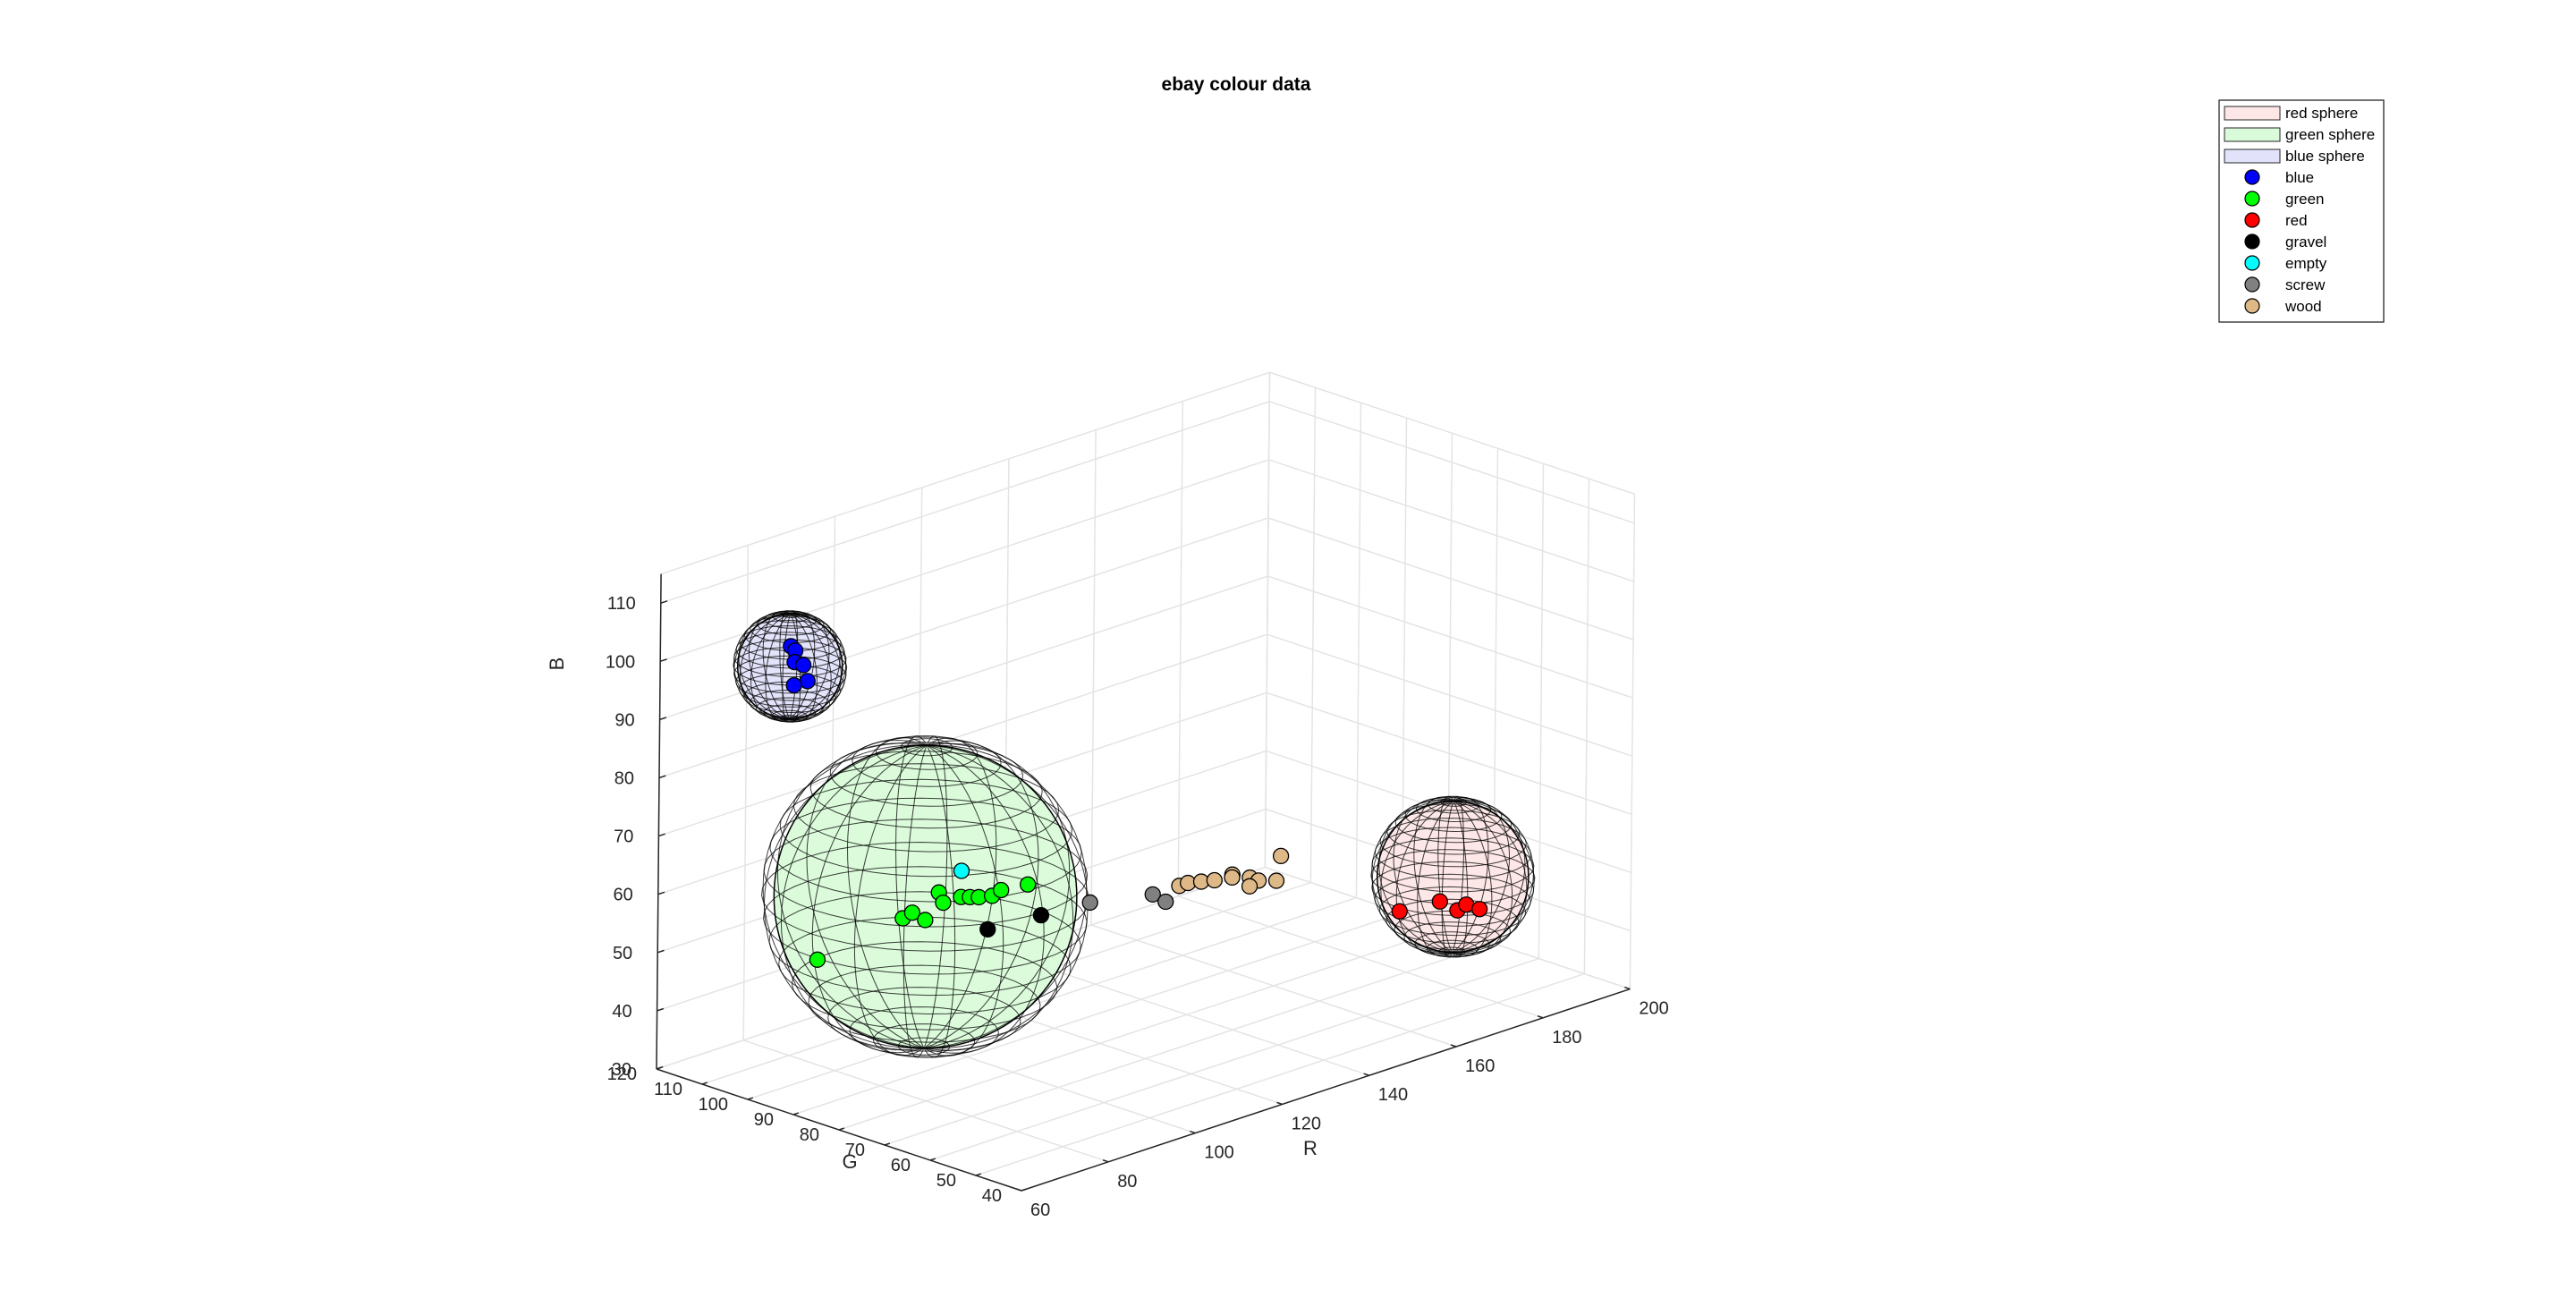 The width and height of the screenshot is (2576, 1298). Describe the element at coordinates (1040, 1210) in the screenshot. I see `x-tick-label: 60` at that location.